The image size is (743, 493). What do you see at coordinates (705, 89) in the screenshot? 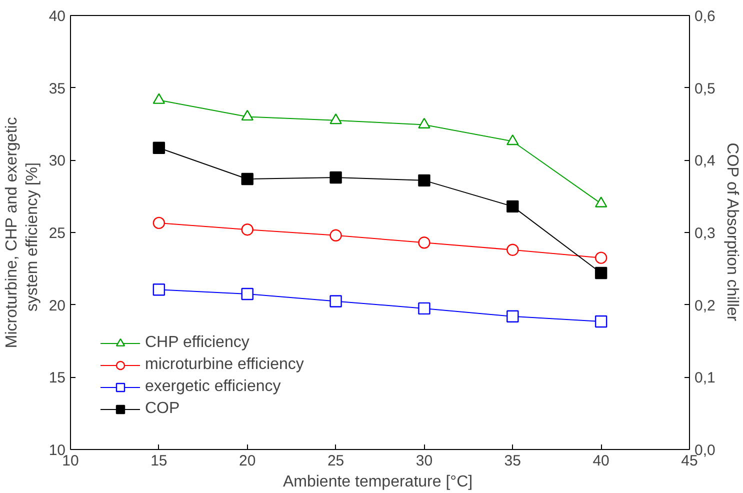
I see `y2-tick-label: 0,5` at bounding box center [705, 89].